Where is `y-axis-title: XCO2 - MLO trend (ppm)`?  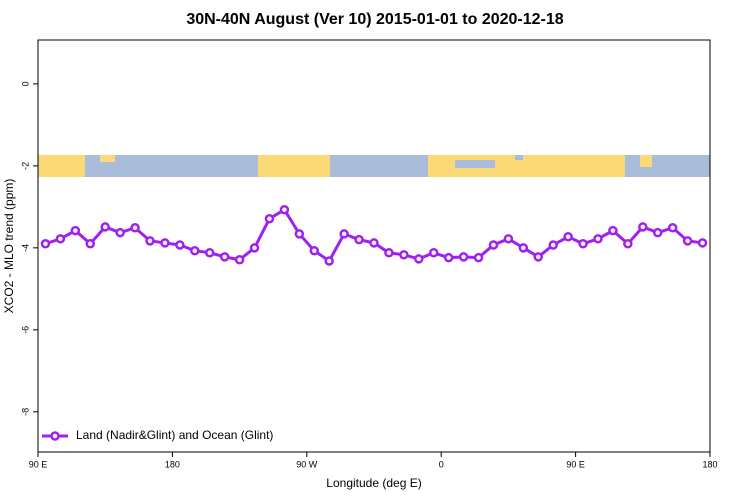
y-axis-title: XCO2 - MLO trend (ppm) is located at coordinates (9, 246).